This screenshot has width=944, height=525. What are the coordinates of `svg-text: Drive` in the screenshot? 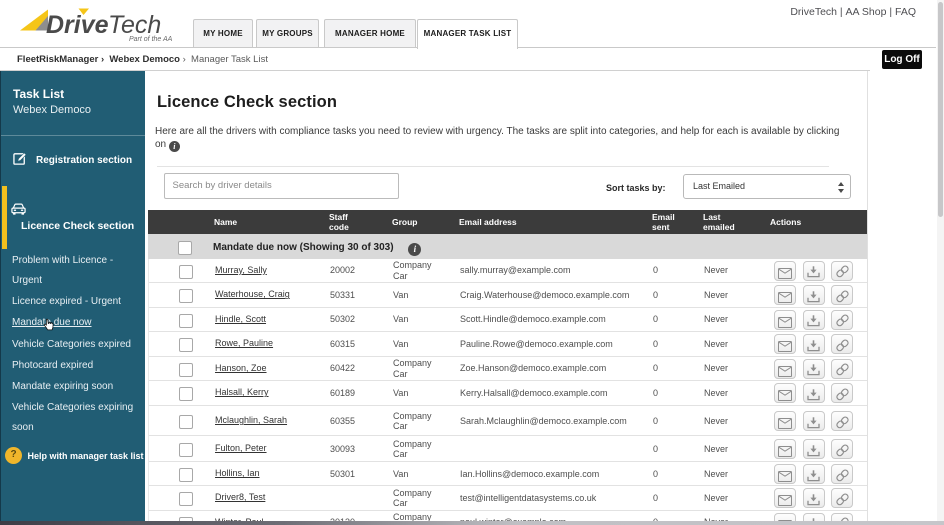 It's located at (77, 25).